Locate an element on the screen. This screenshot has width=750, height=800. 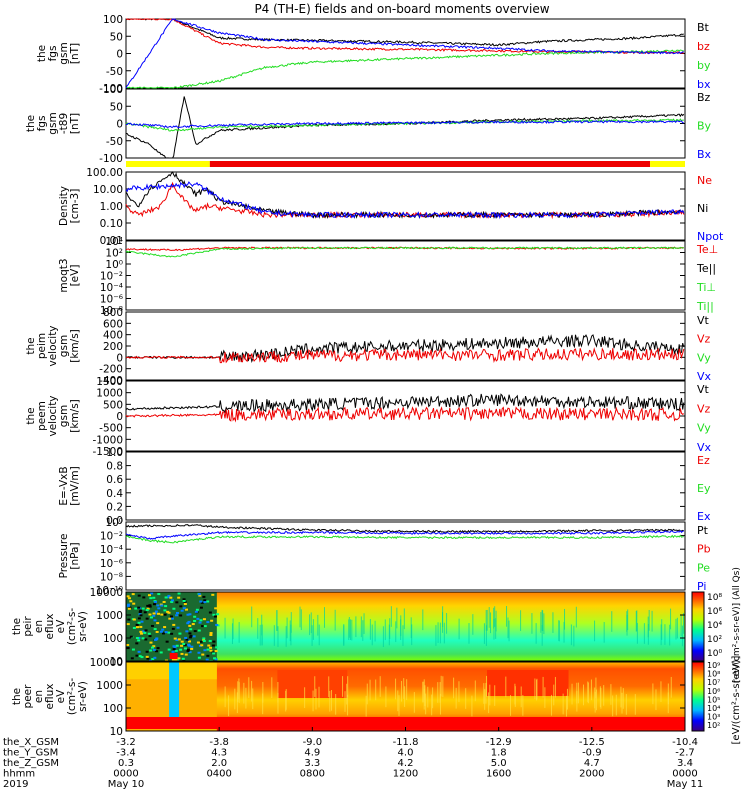
colorbar-tick: 10³ is located at coordinates (713, 717).